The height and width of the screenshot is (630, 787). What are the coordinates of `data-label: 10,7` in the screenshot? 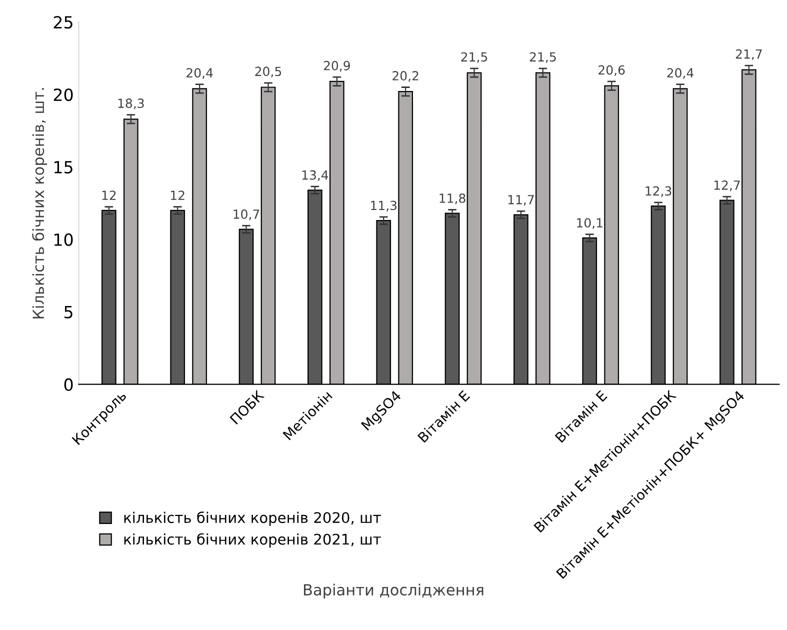 It's located at (247, 214).